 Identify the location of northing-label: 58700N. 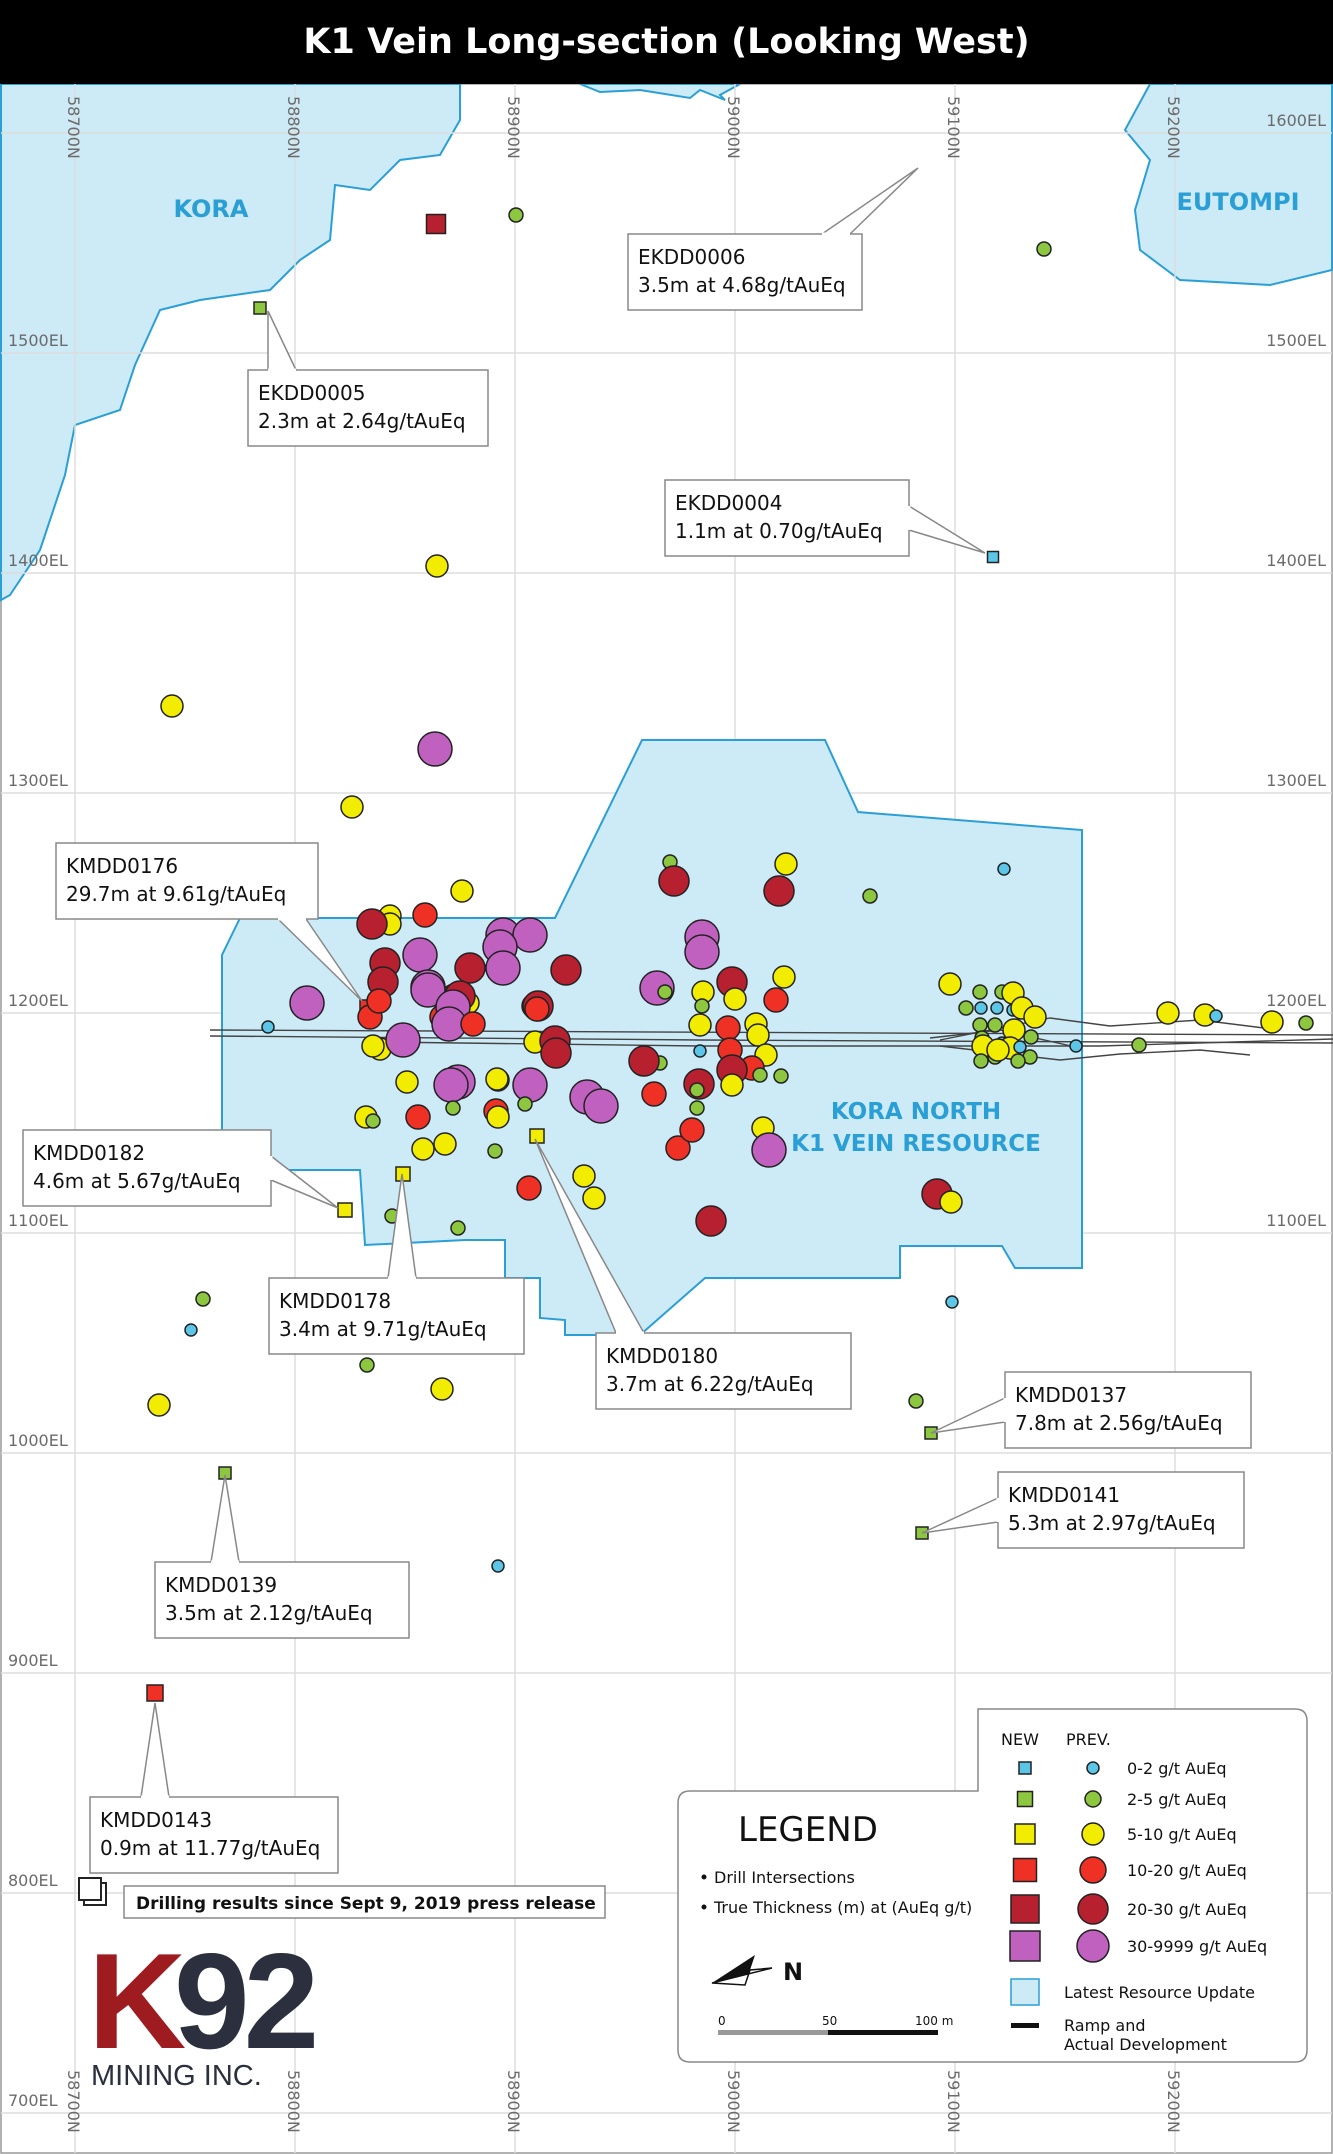
(73, 2101).